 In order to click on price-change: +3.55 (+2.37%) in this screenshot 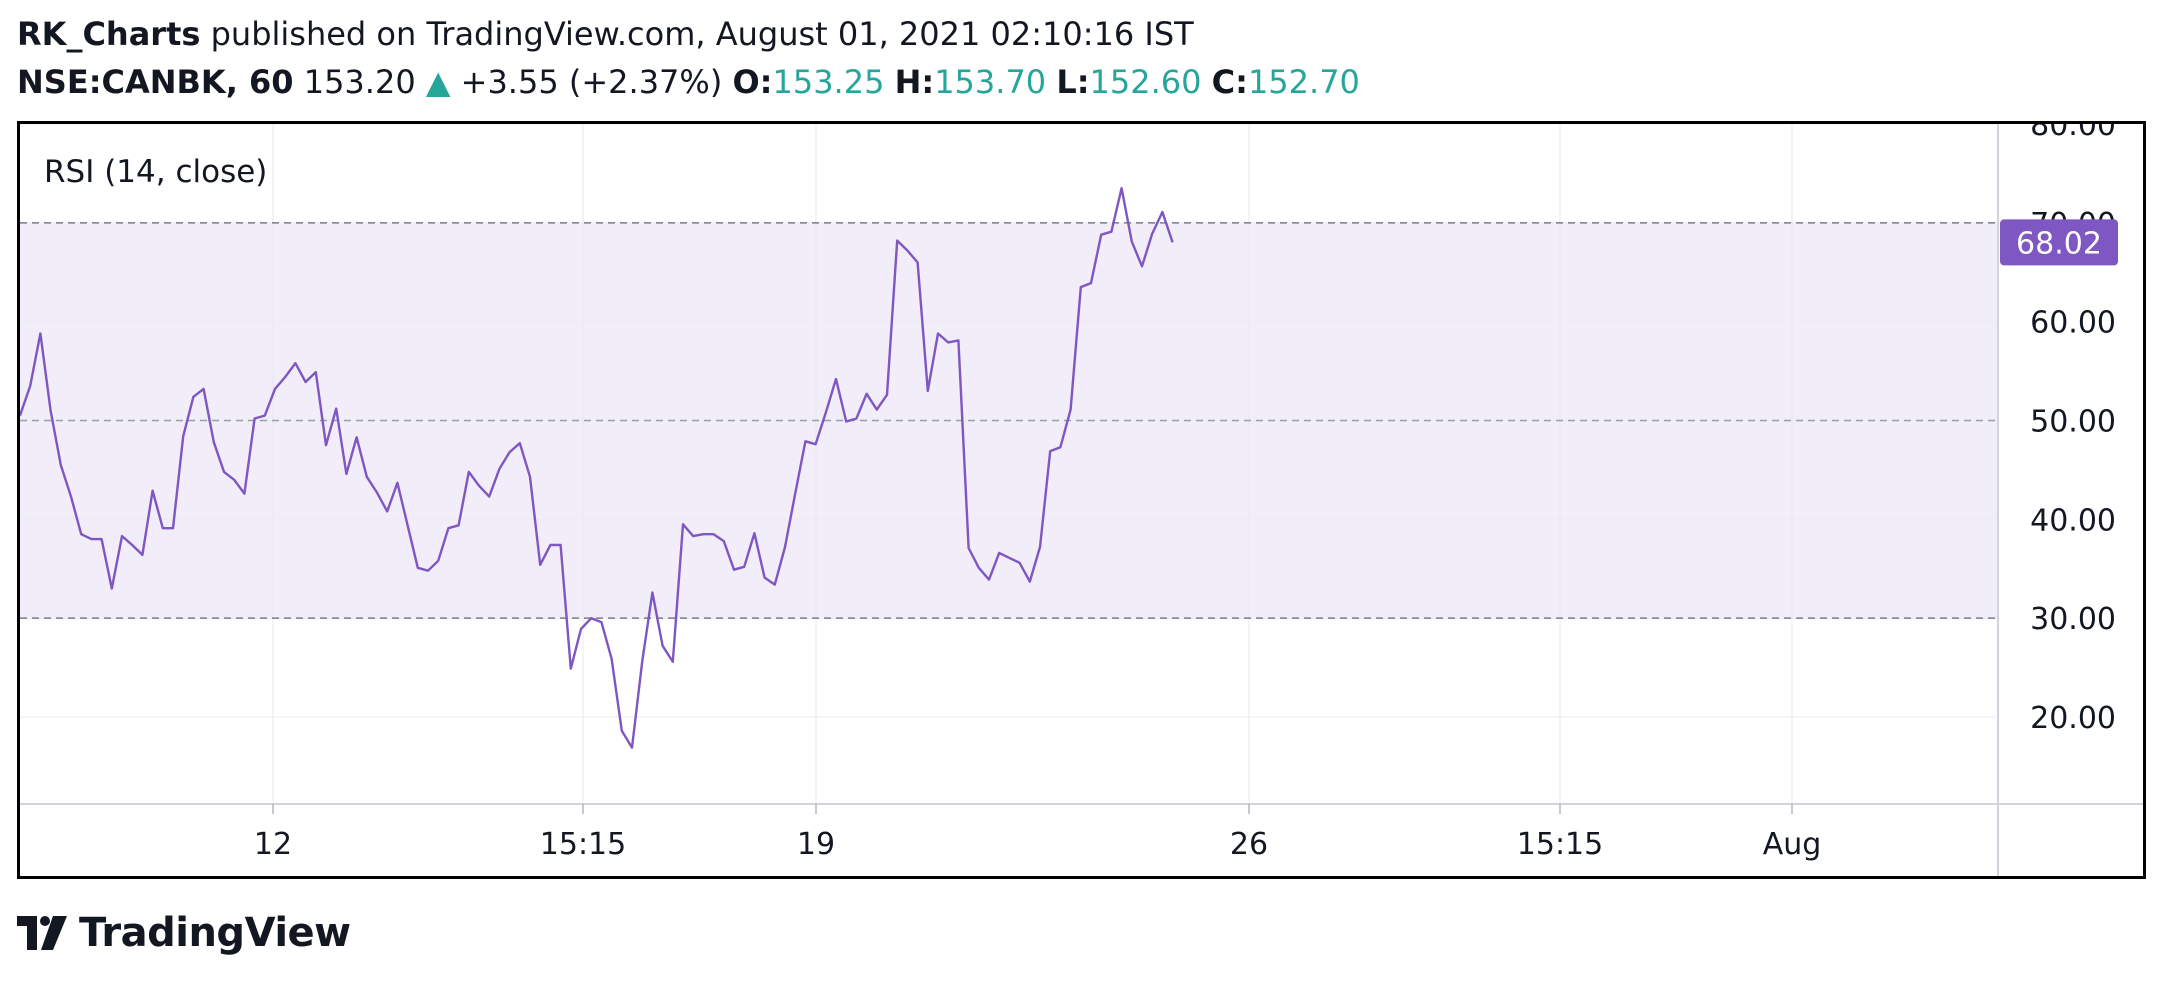, I will do `click(591, 82)`.